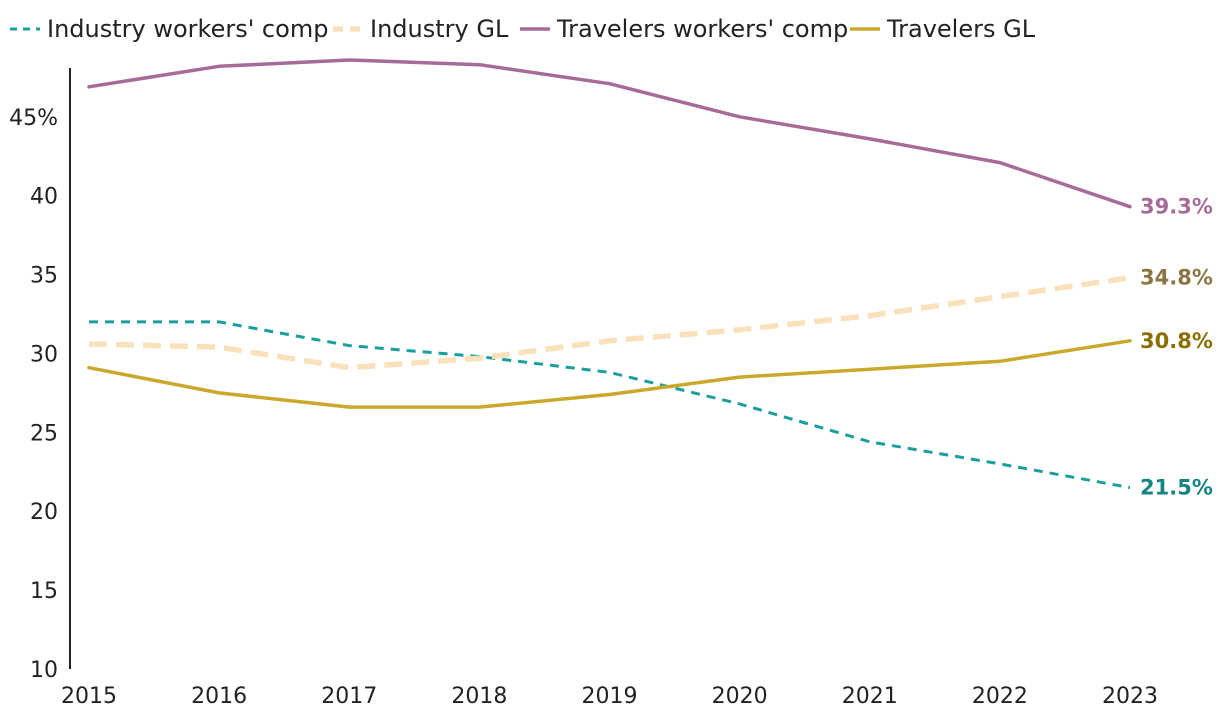 The height and width of the screenshot is (726, 1220). Describe the element at coordinates (44, 197) in the screenshot. I see `y-tick-label: 40` at that location.